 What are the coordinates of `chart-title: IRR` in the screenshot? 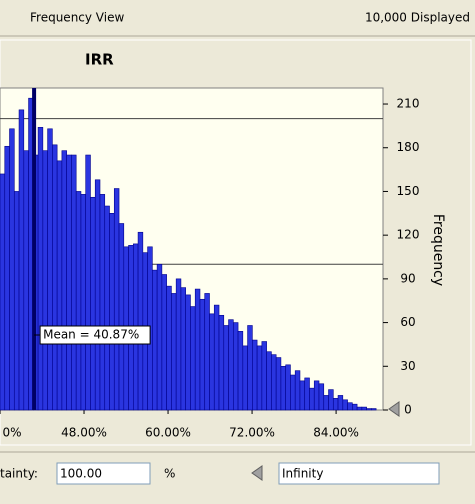 It's located at (99, 60).